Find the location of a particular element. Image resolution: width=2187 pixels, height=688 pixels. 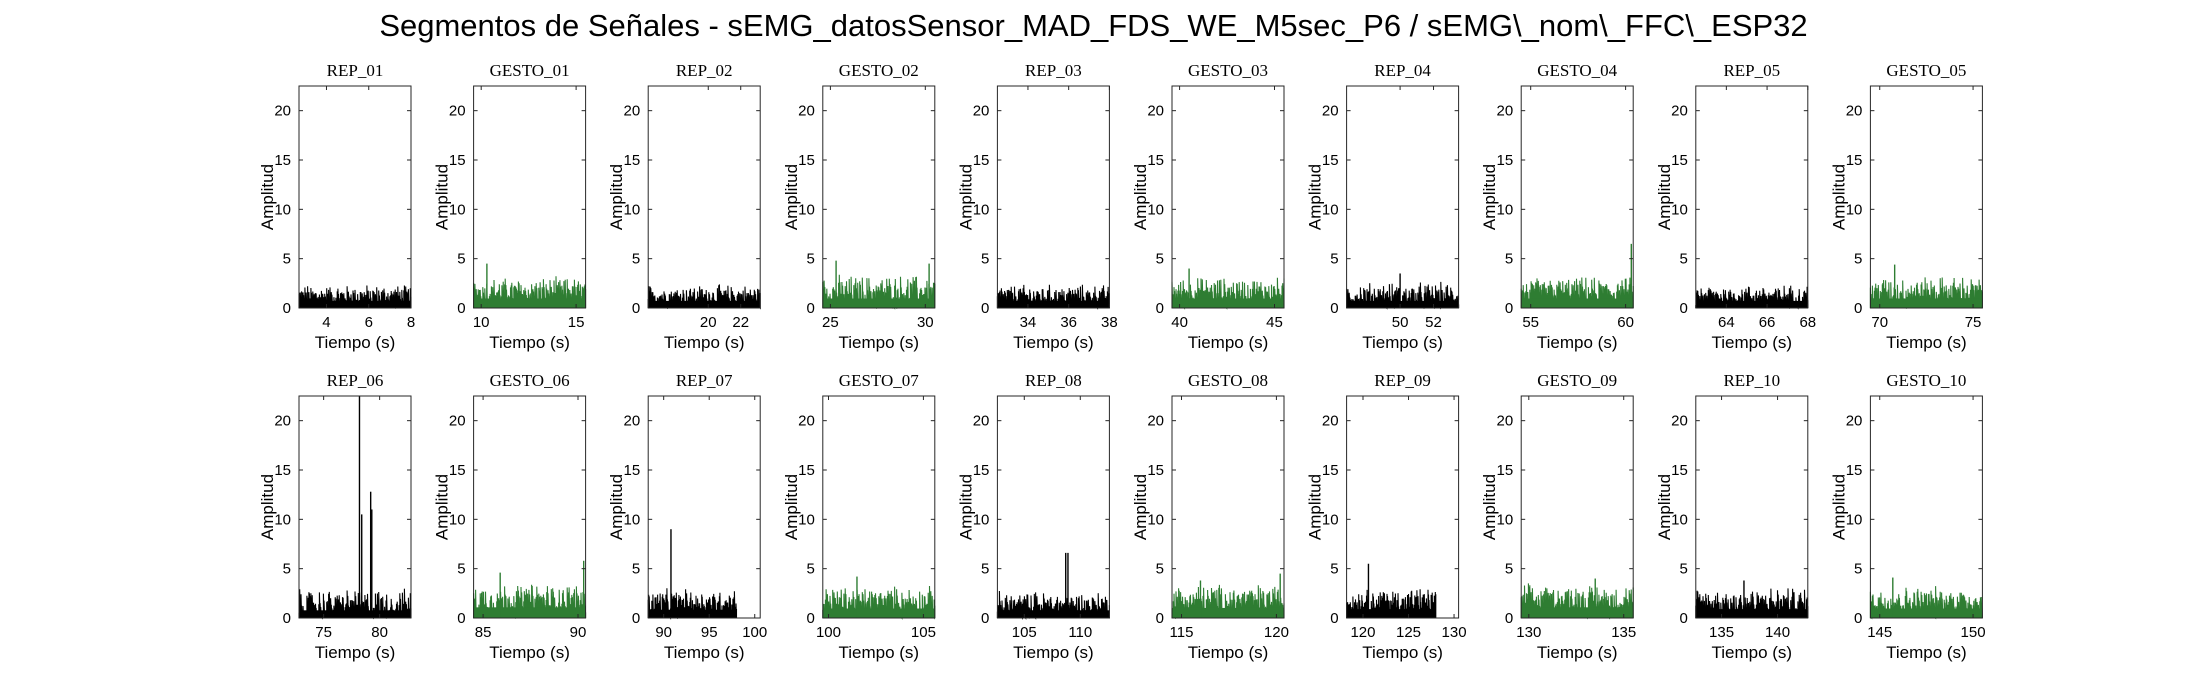

x-tick-label: 60 is located at coordinates (1625, 322).